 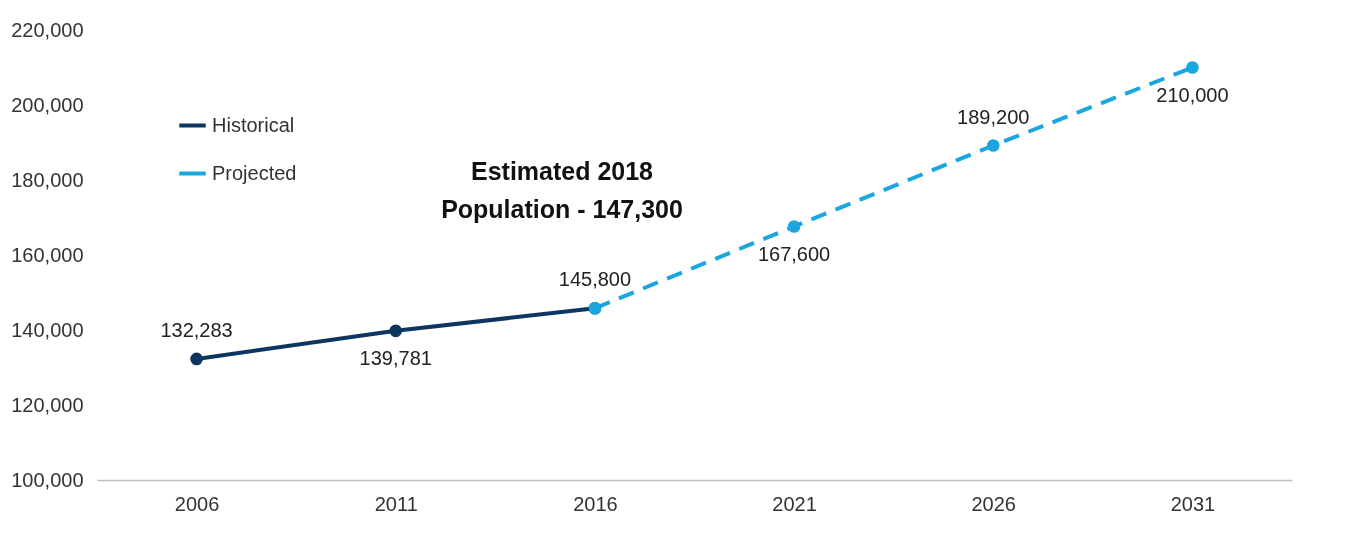 What do you see at coordinates (562, 190) in the screenshot?
I see `annotation: Estimated 2018 Population - 147,300` at bounding box center [562, 190].